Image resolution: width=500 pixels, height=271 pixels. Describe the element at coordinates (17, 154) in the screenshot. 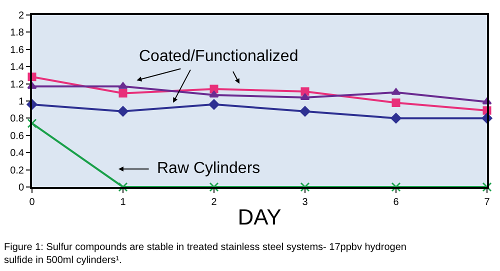

I see `y-tick-label: 0.4` at that location.